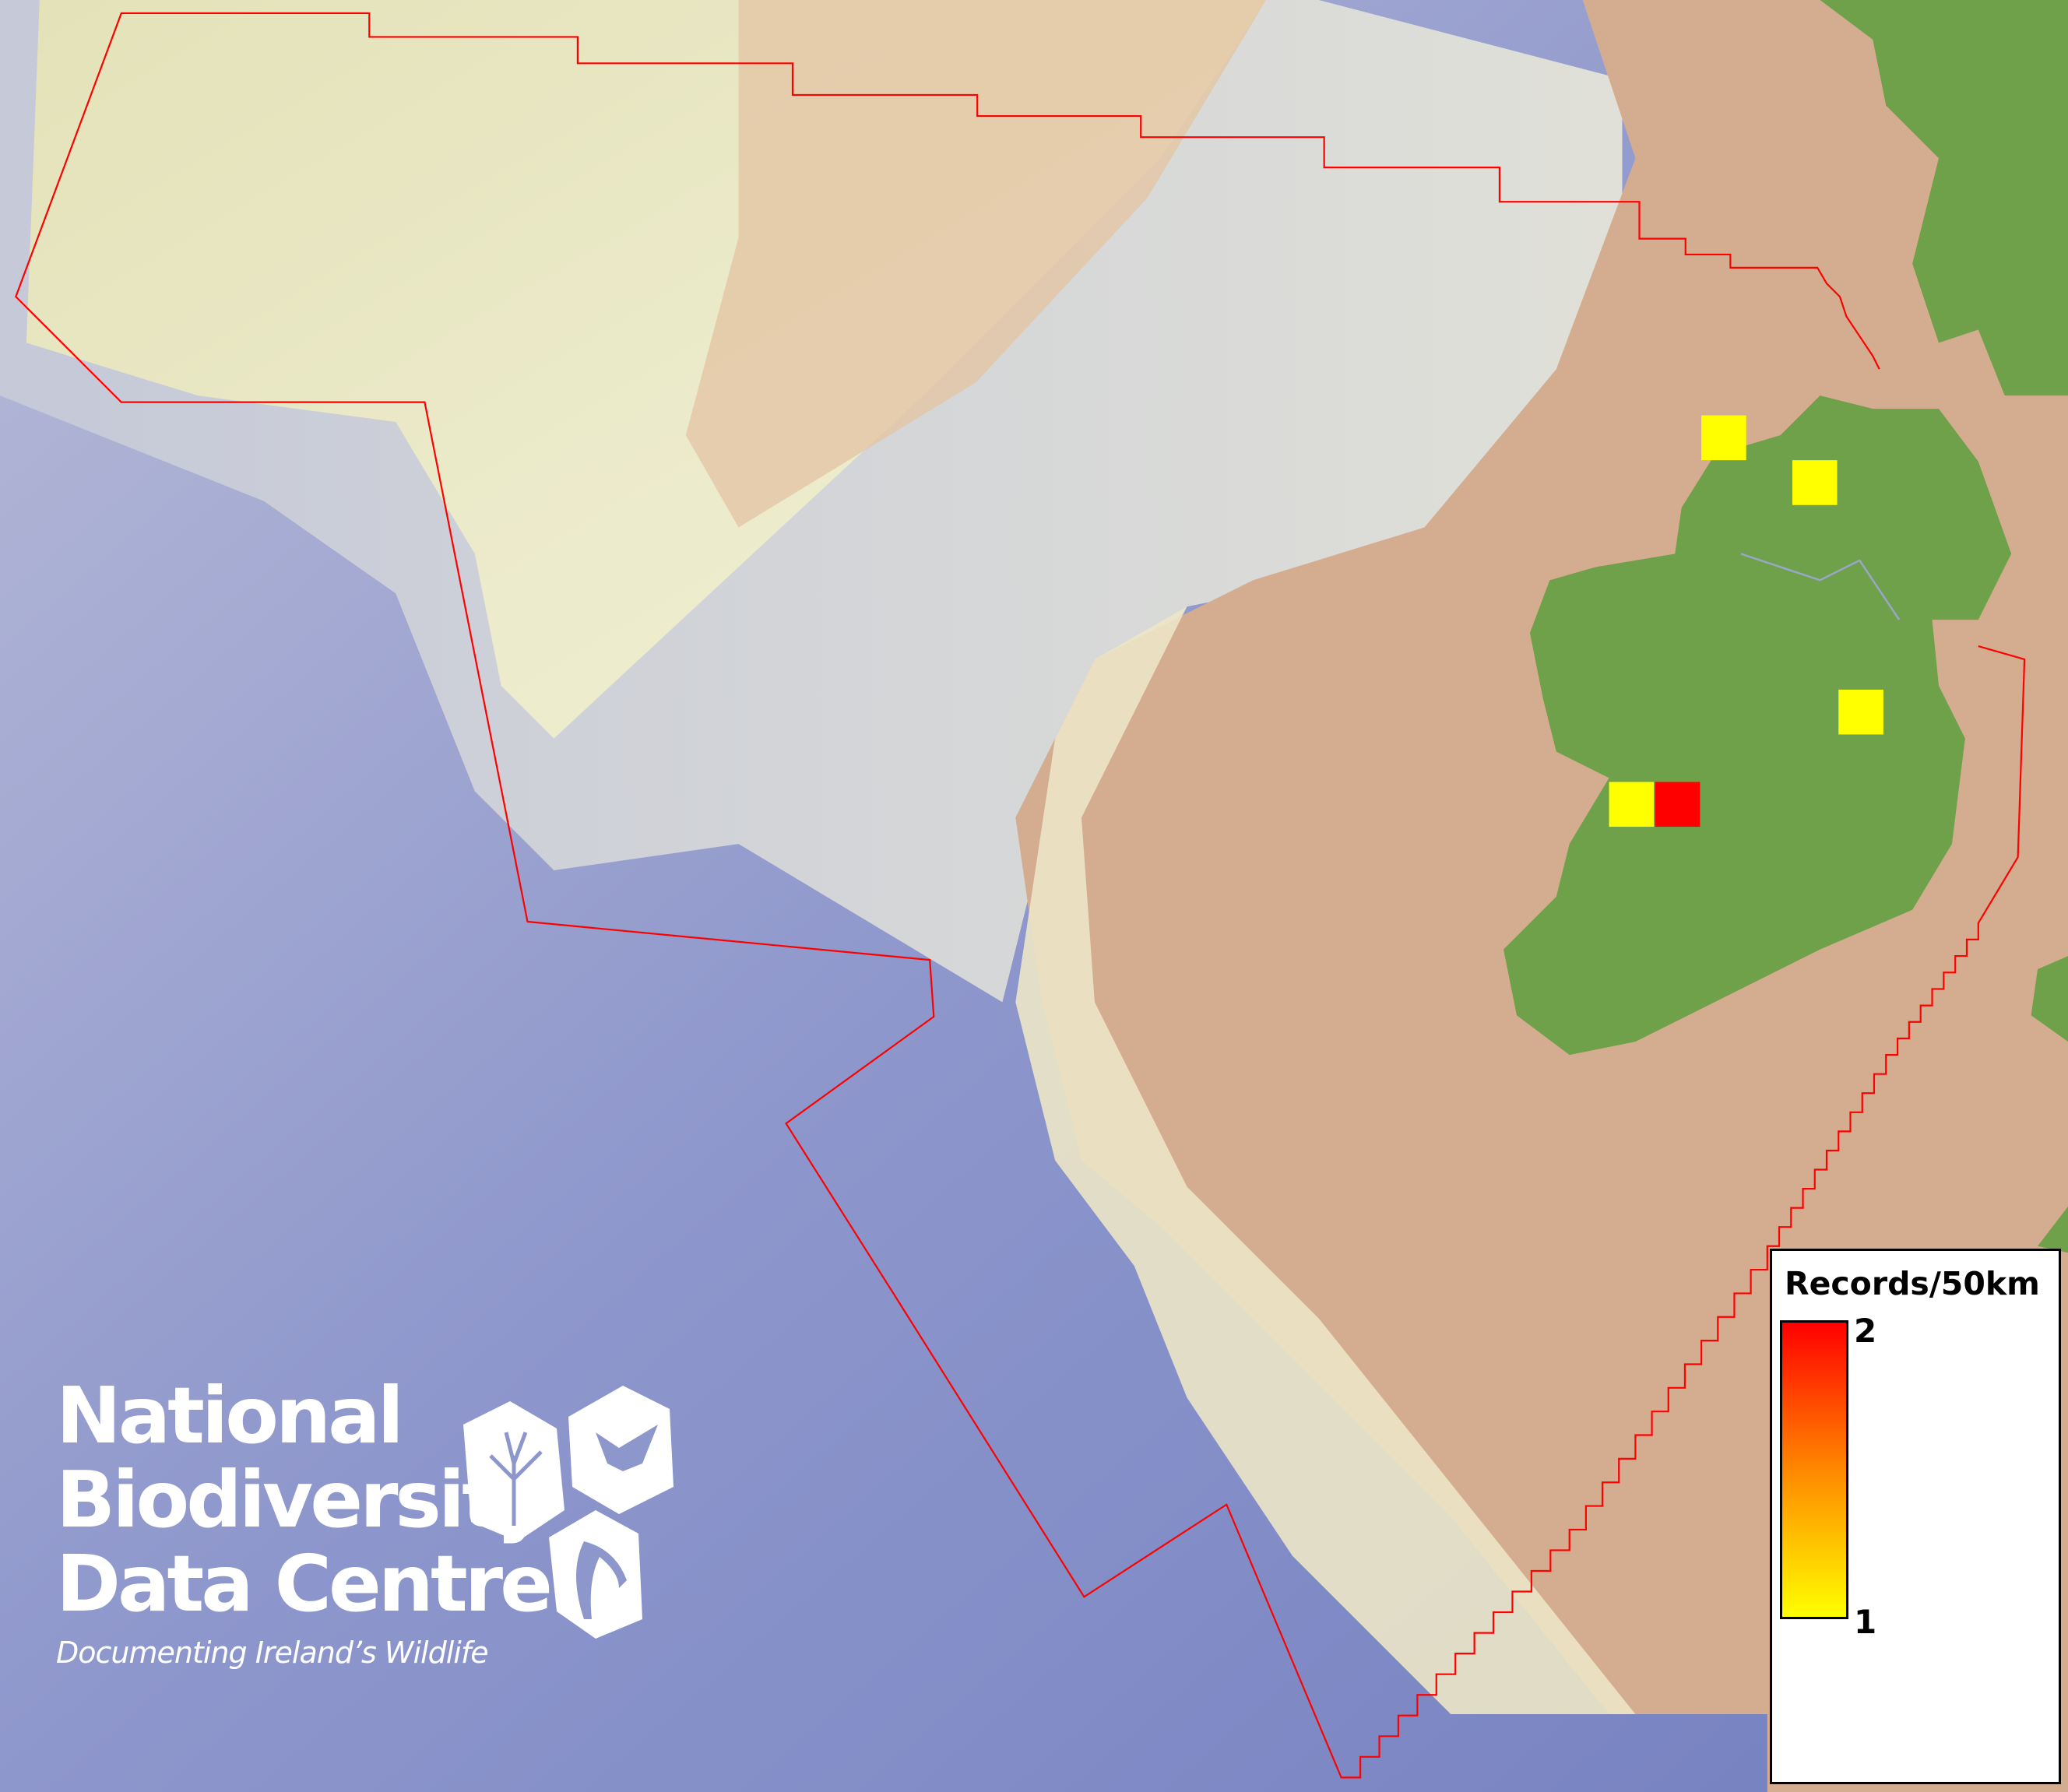 The height and width of the screenshot is (1792, 2068). What do you see at coordinates (1820, 586) in the screenshot?
I see `ni-border` at bounding box center [1820, 586].